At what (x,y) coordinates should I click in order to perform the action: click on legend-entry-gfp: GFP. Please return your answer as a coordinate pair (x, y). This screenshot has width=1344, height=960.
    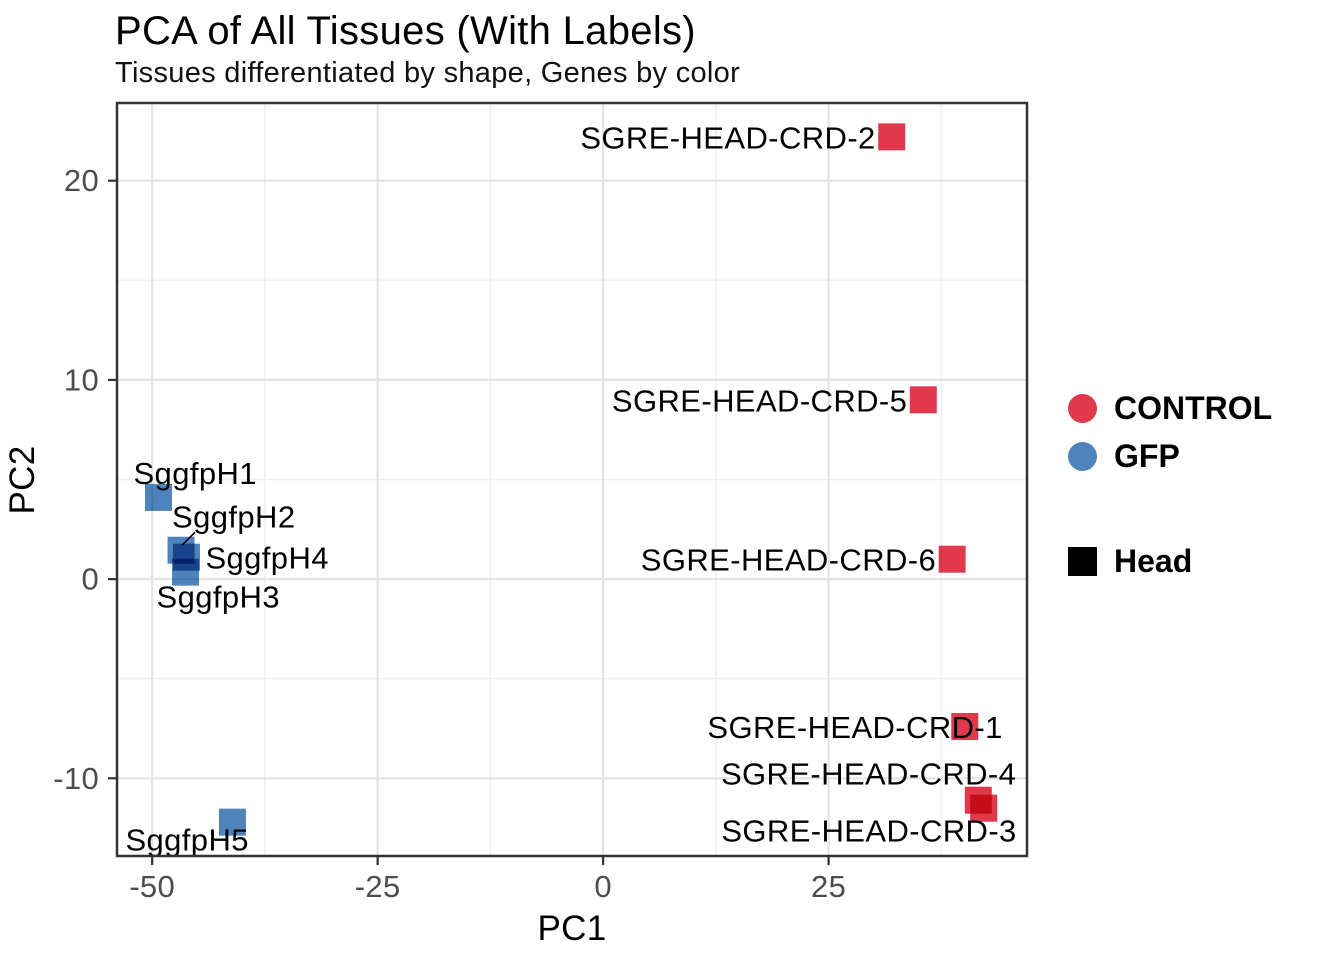
    Looking at the image, I should click on (1170, 456).